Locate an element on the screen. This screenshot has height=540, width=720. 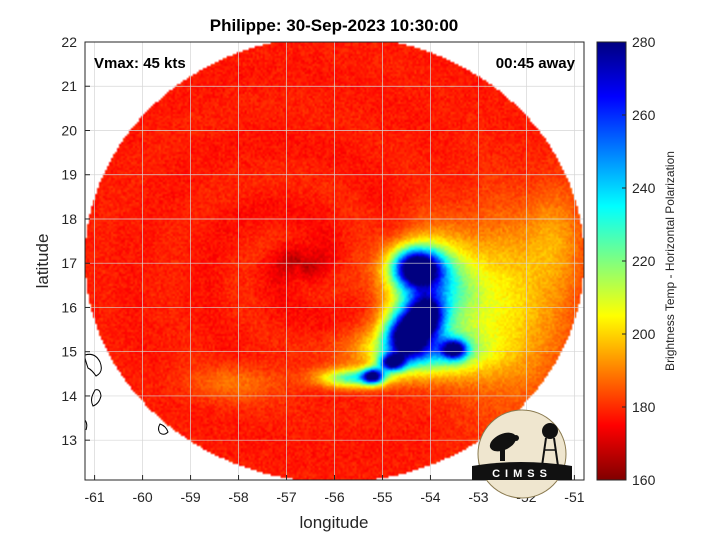
colorbar-tick-label: 240 is located at coordinates (644, 188).